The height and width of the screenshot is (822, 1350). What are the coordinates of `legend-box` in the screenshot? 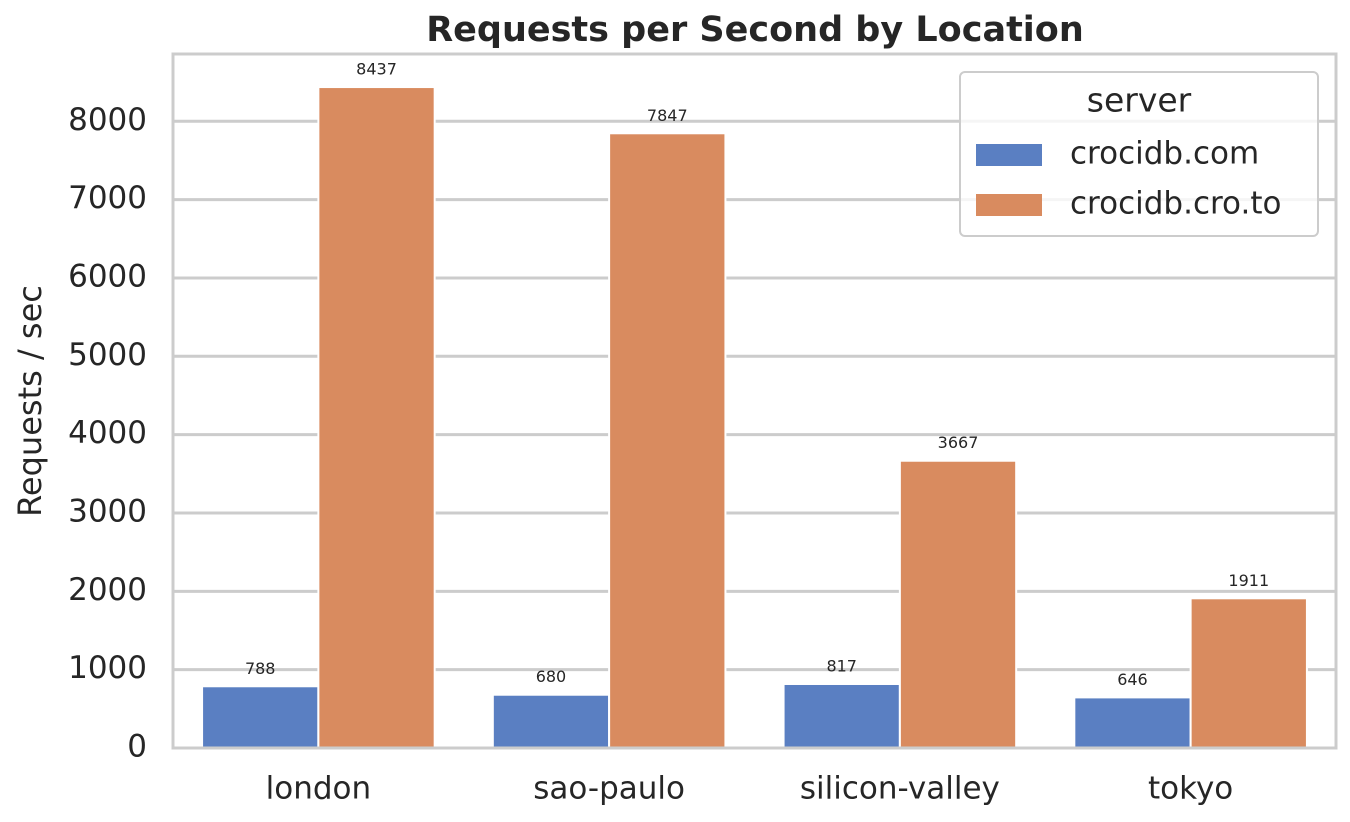 It's located at (1139, 154).